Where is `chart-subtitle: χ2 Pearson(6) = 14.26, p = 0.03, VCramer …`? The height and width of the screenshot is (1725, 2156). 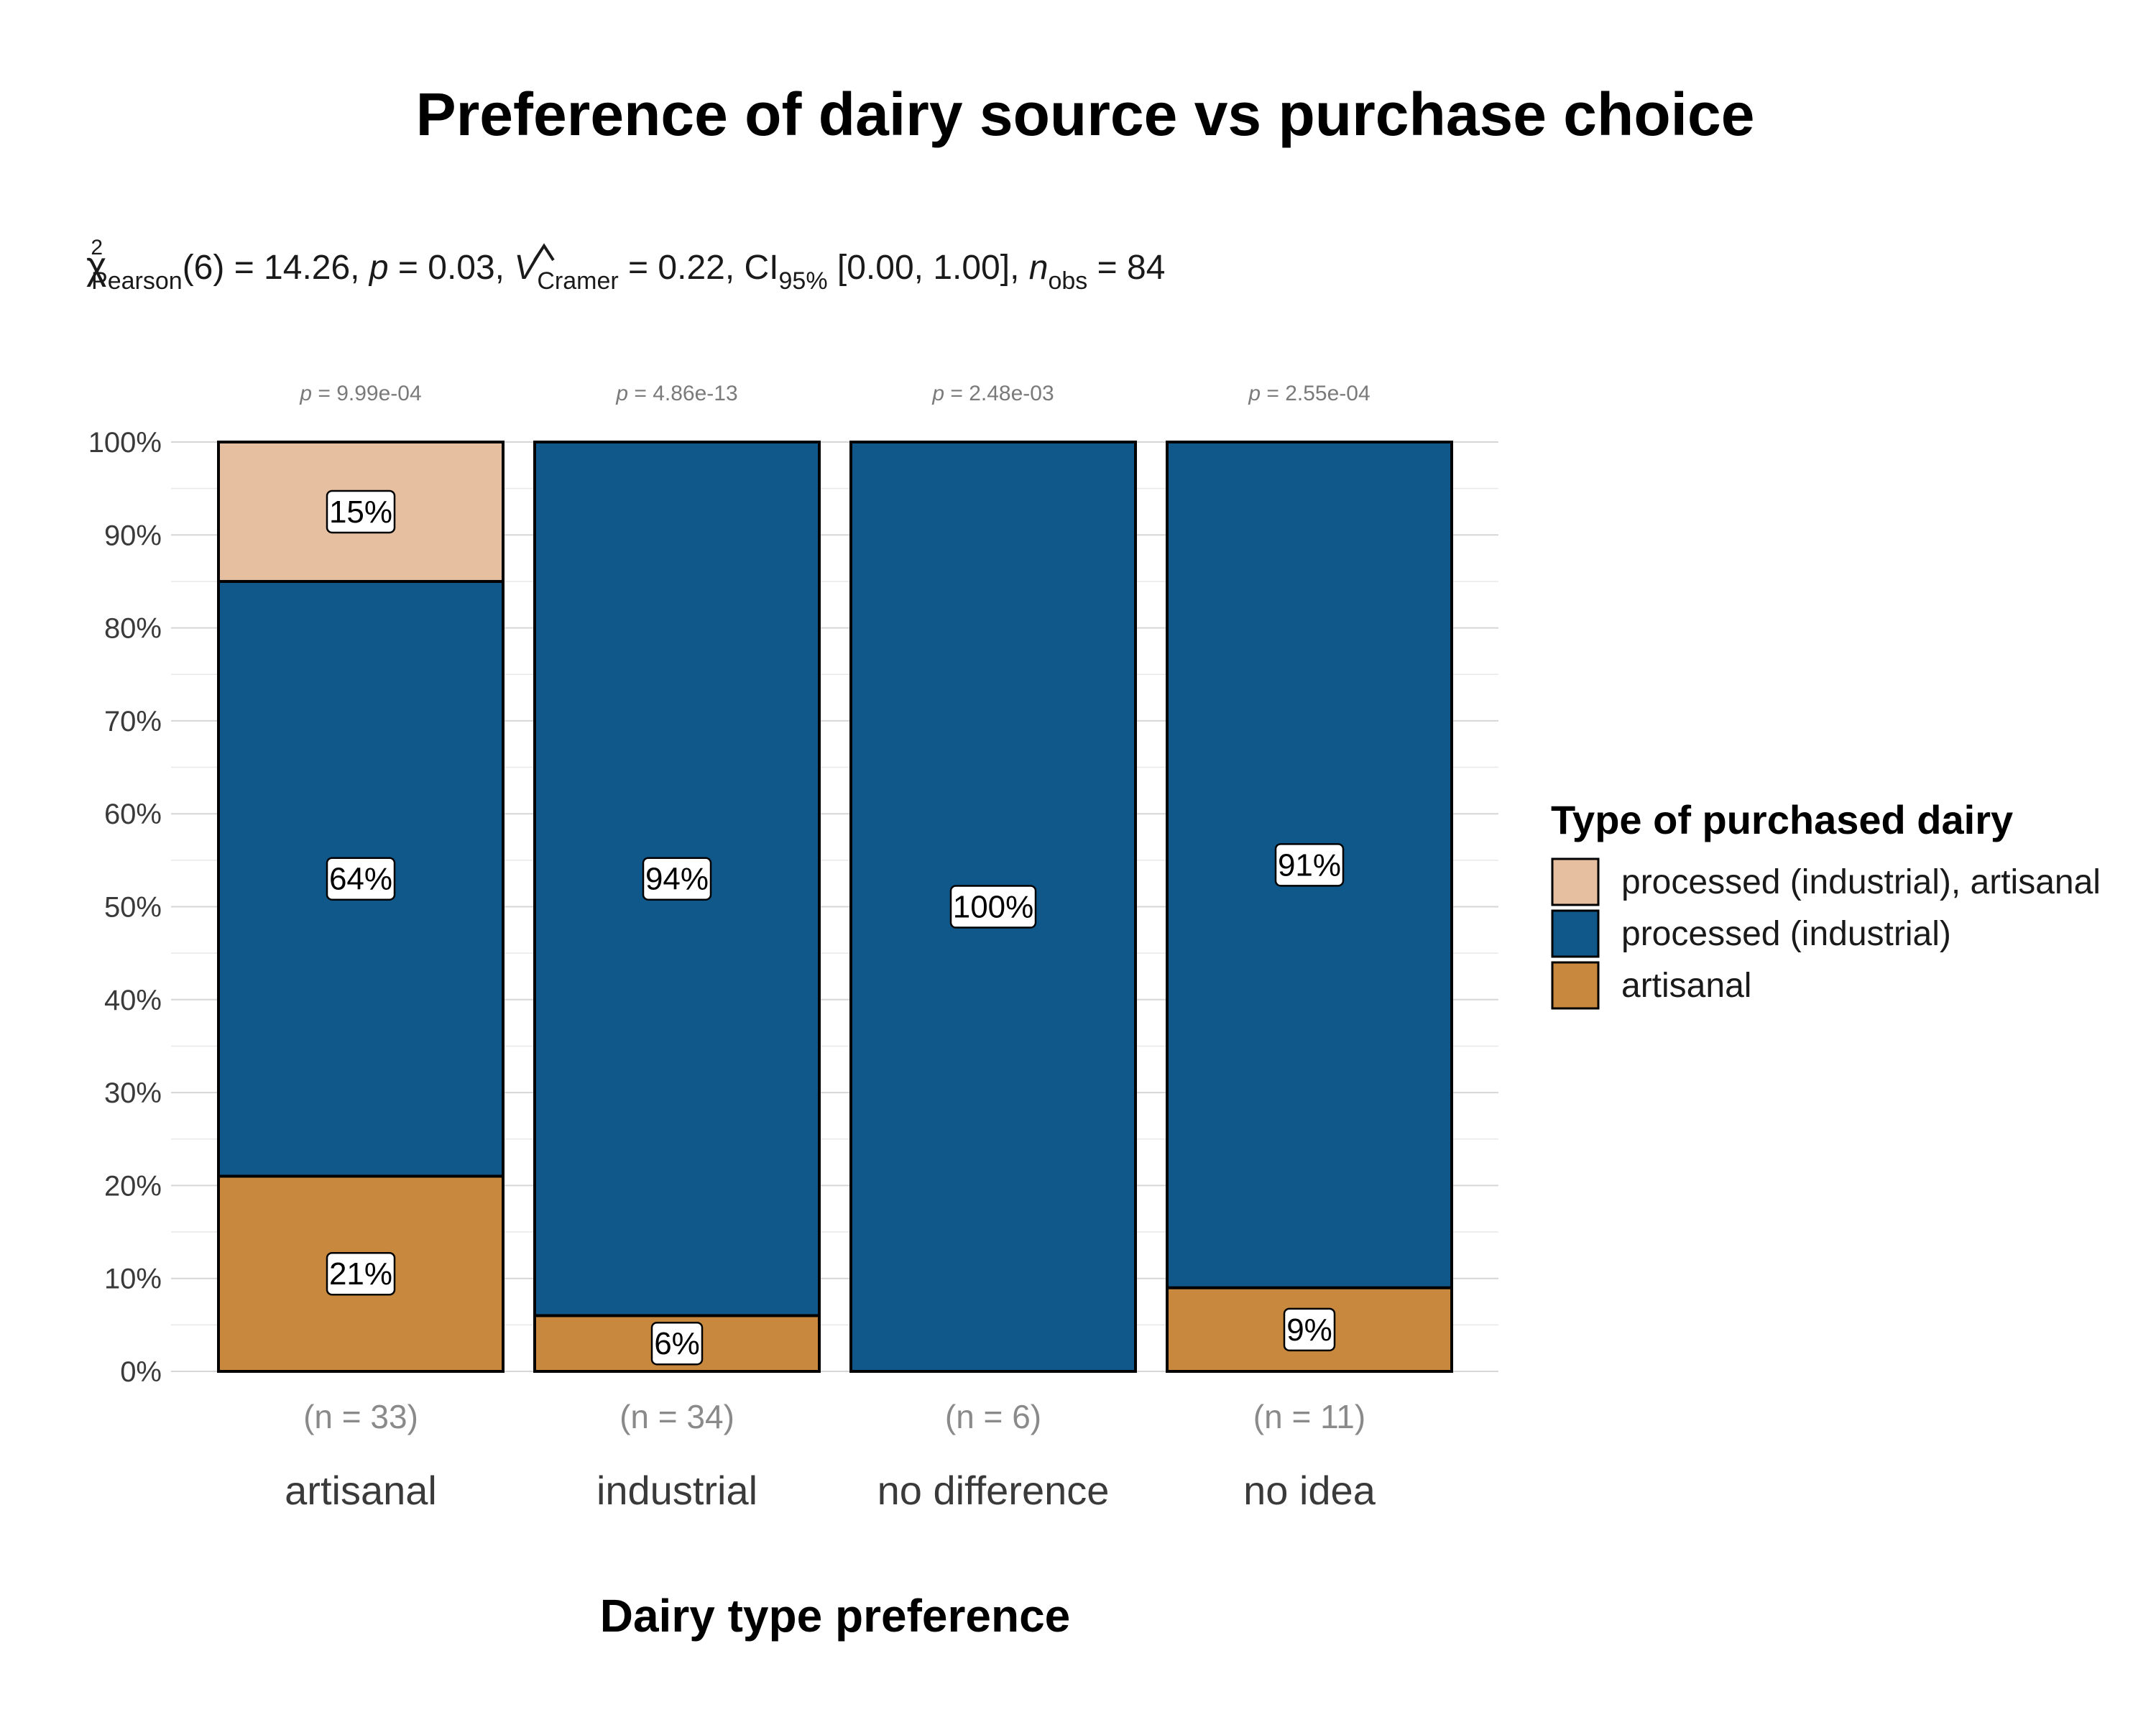 chart-subtitle: χ2 Pearson(6) = 14.26, p = 0.03, VCramer … is located at coordinates (625, 265).